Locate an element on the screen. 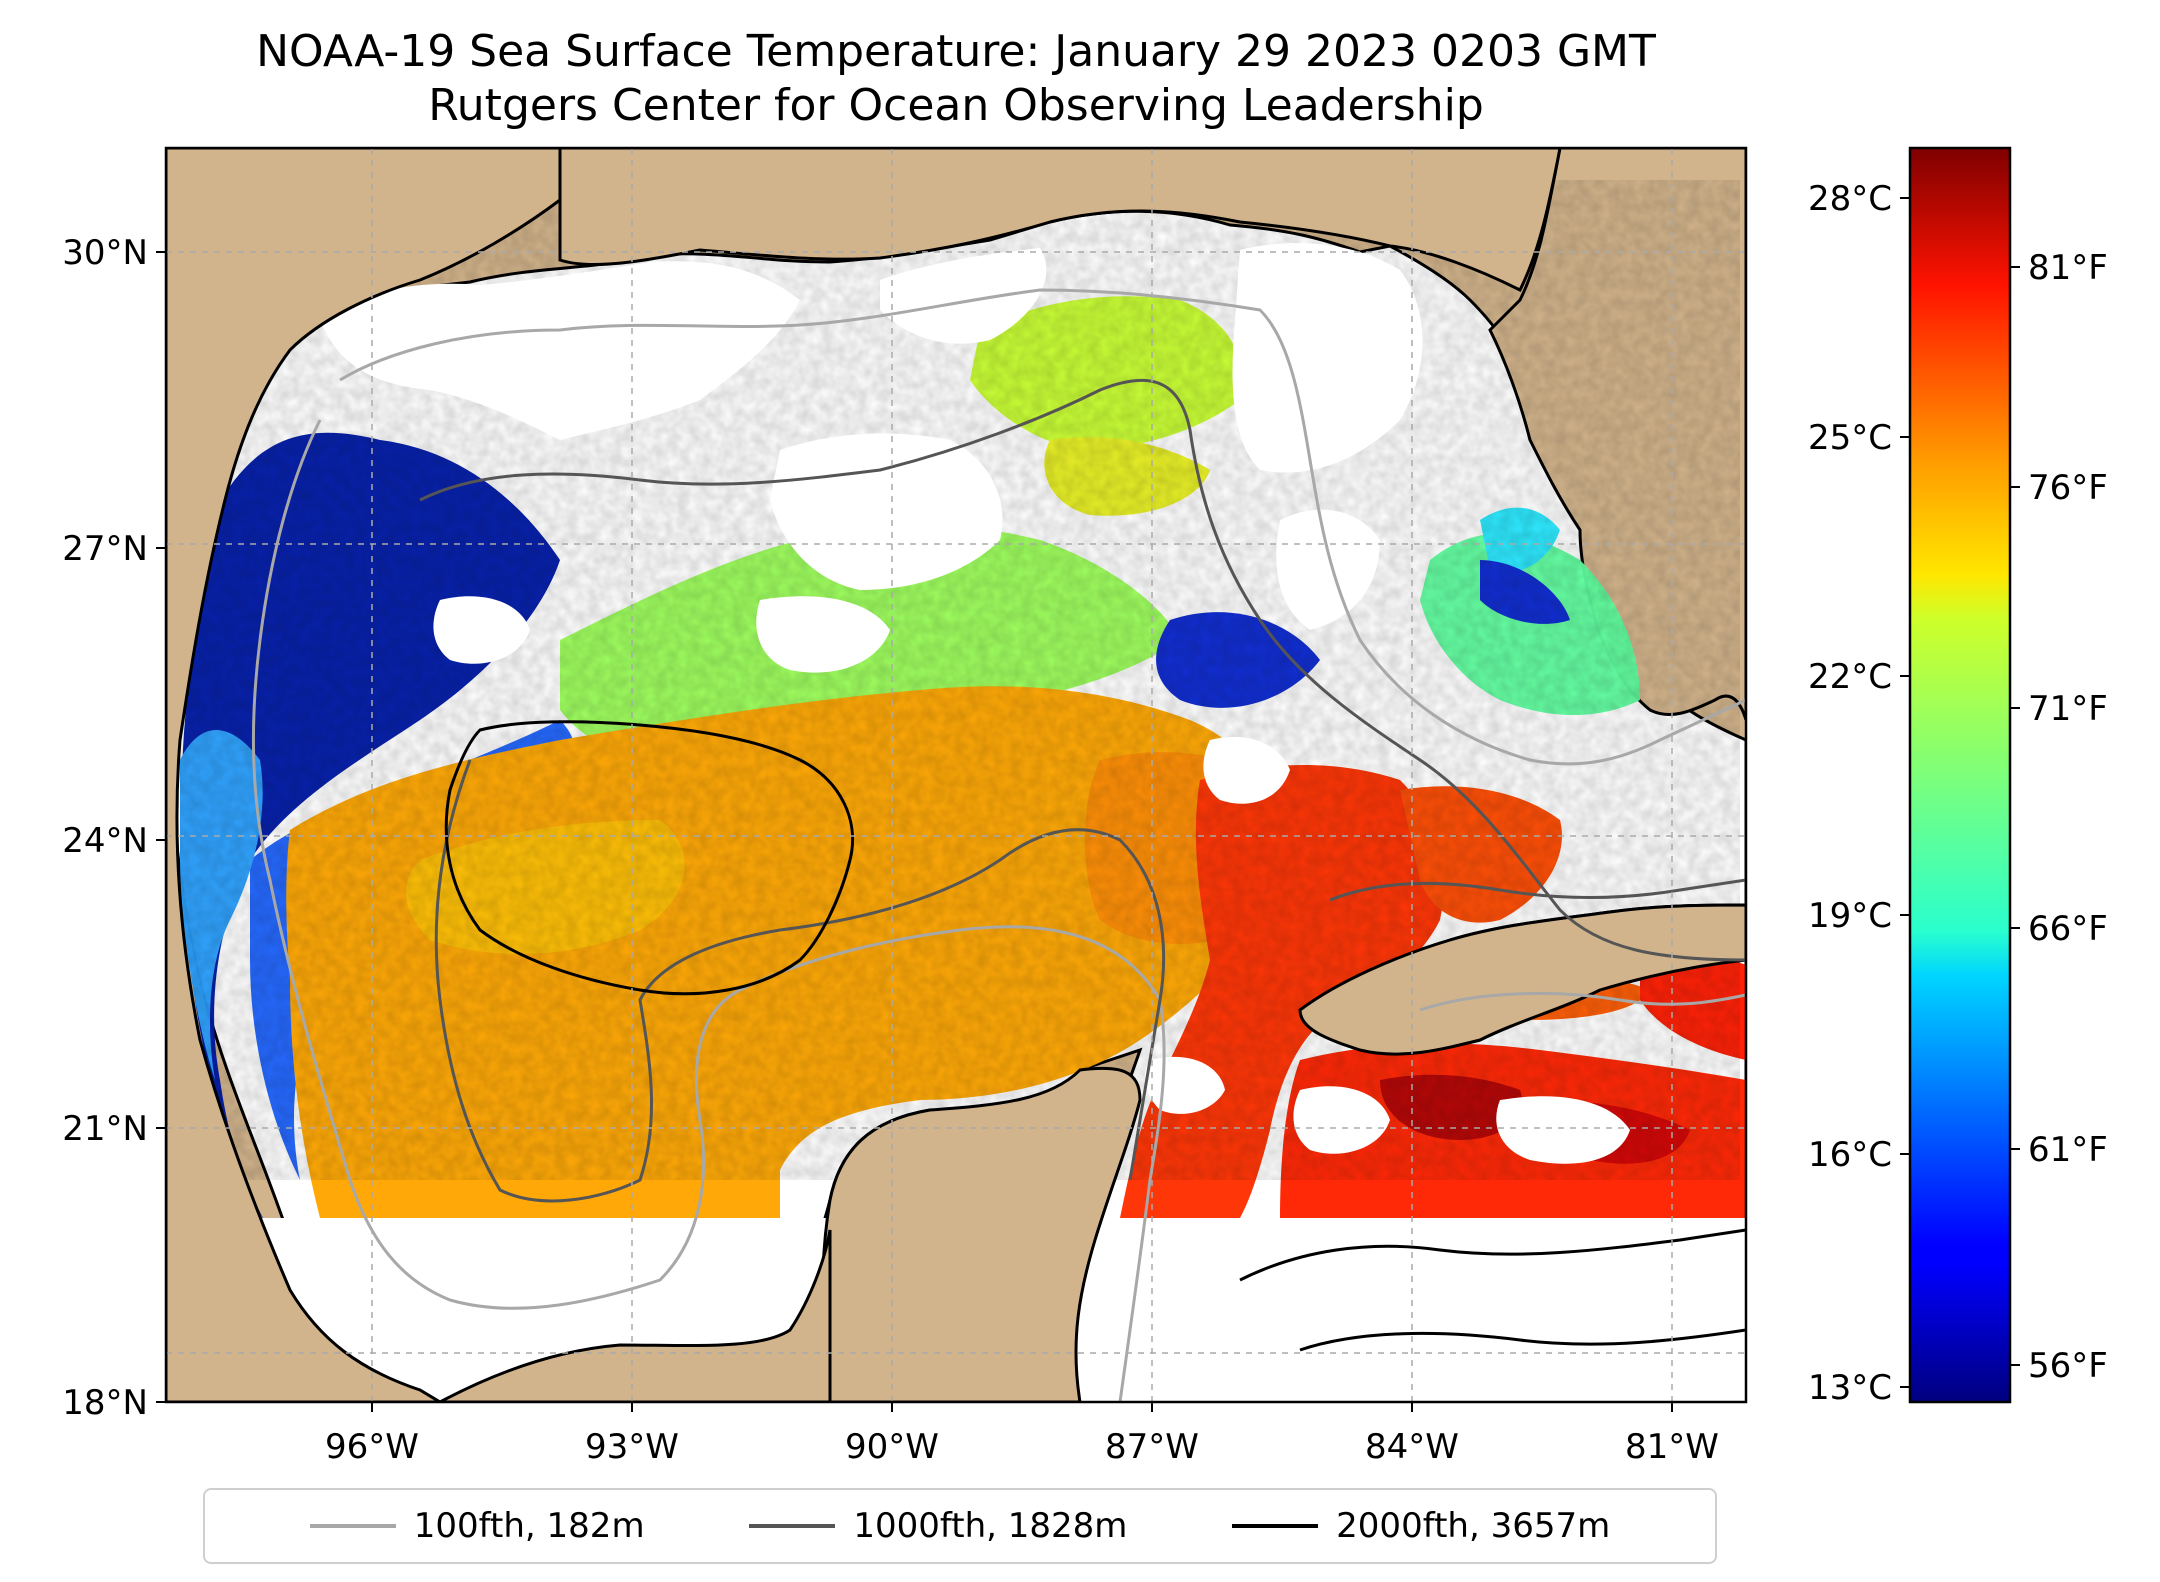  celsius-tick-label: 19°C is located at coordinates (1850, 916).